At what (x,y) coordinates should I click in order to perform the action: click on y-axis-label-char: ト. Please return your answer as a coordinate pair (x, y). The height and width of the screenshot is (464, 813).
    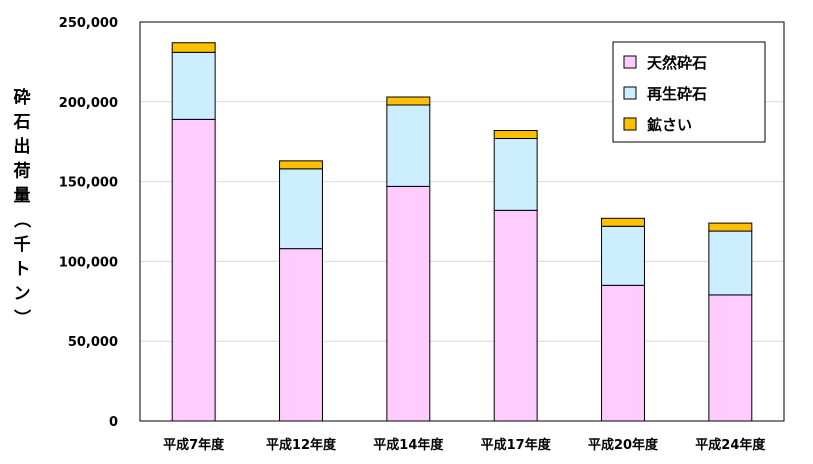
    Looking at the image, I should click on (22, 270).